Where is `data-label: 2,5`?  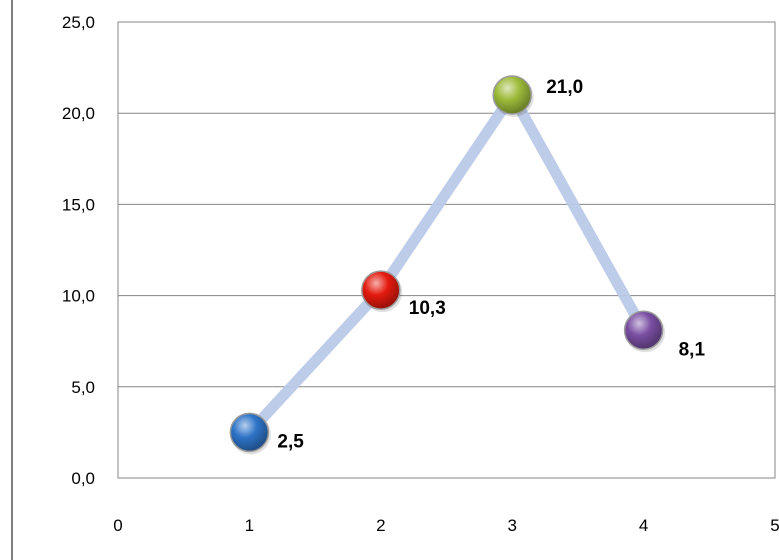 data-label: 2,5 is located at coordinates (290, 441).